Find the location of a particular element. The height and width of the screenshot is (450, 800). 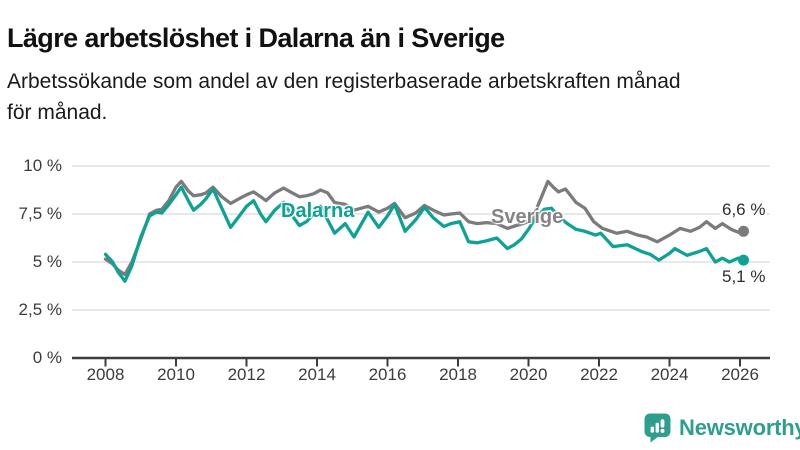

y-axis-tick-label: 10 % is located at coordinates (42, 165).